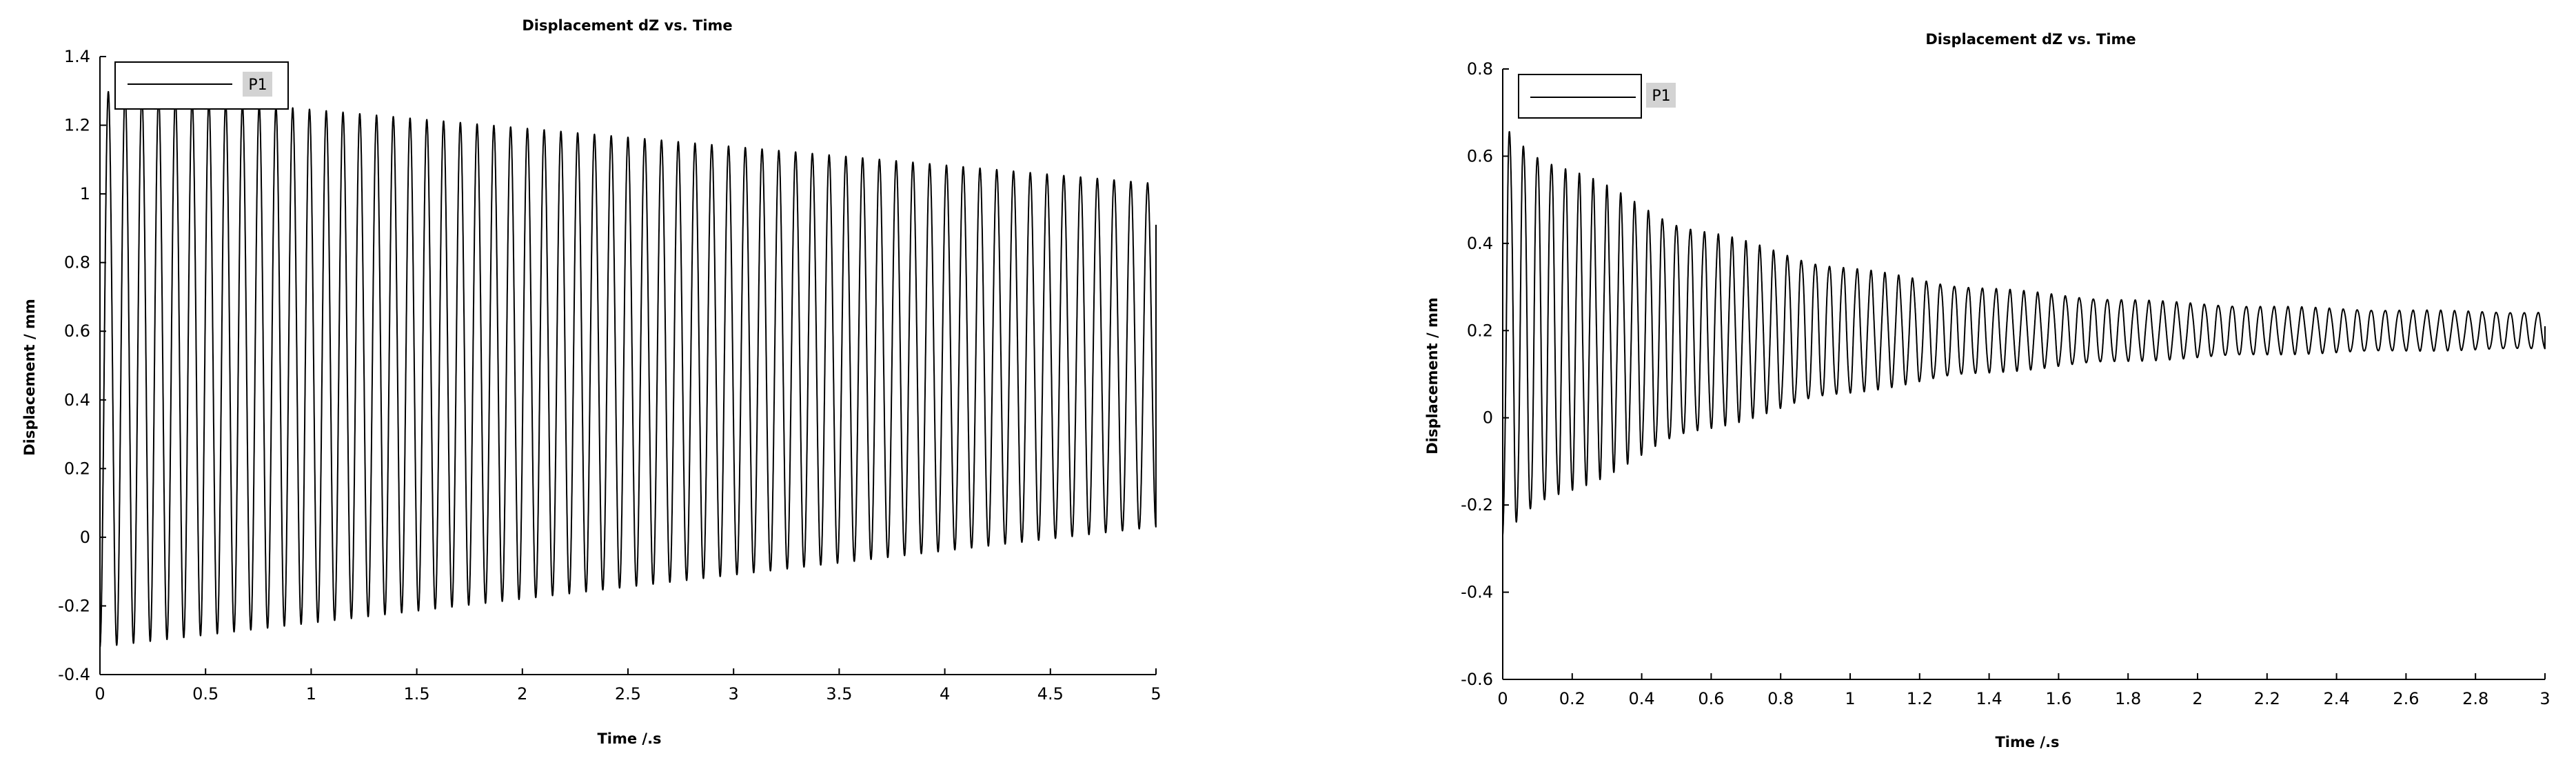 The image size is (2576, 767). What do you see at coordinates (77, 125) in the screenshot?
I see `chart-1-y-tick-label: 1.2` at bounding box center [77, 125].